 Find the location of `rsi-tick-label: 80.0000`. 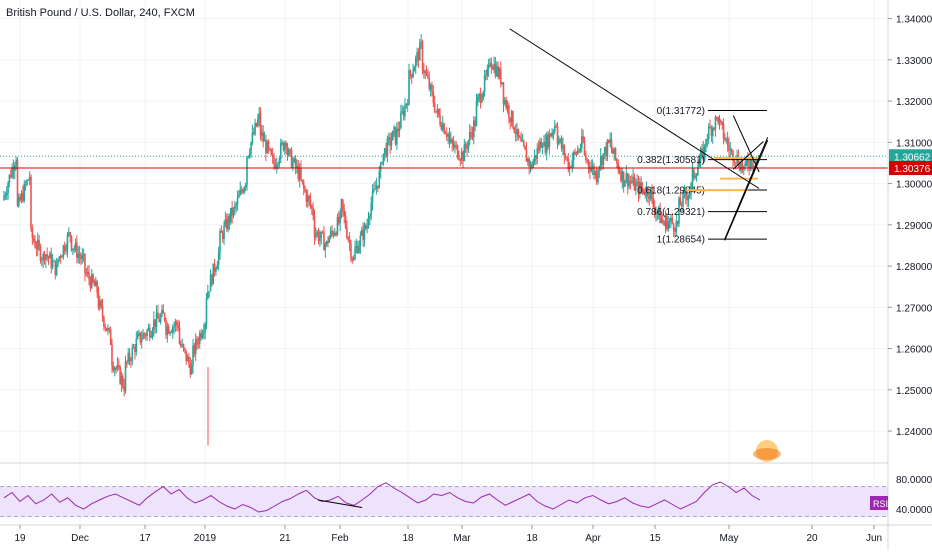

rsi-tick-label: 80.0000 is located at coordinates (914, 480).